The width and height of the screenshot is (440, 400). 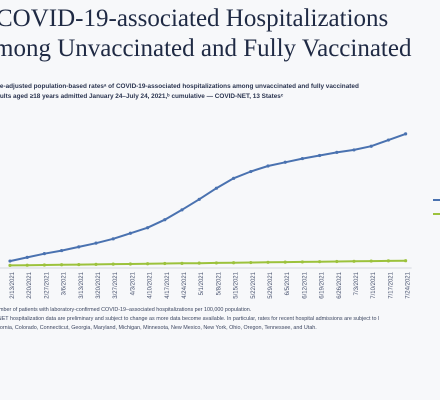 What do you see at coordinates (323, 284) in the screenshot?
I see `x-tick-label: 6/19/2021` at bounding box center [323, 284].